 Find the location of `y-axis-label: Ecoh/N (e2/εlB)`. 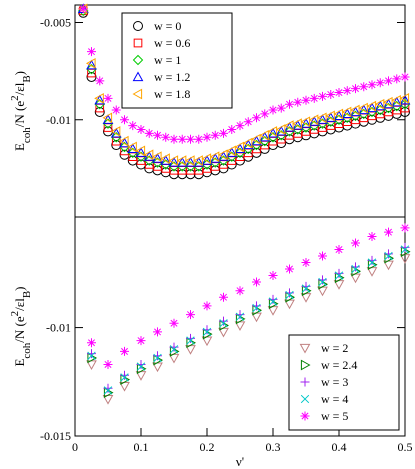

y-axis-label: Ecoh/N (e2/εlB) is located at coordinates (21, 326).